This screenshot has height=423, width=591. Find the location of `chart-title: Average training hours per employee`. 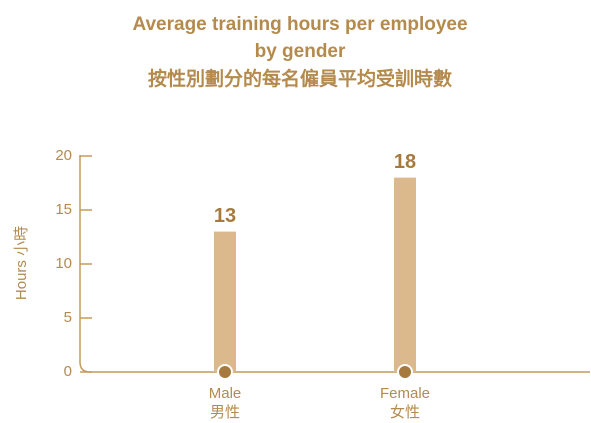

chart-title: Average training hours per employee is located at coordinates (299, 24).